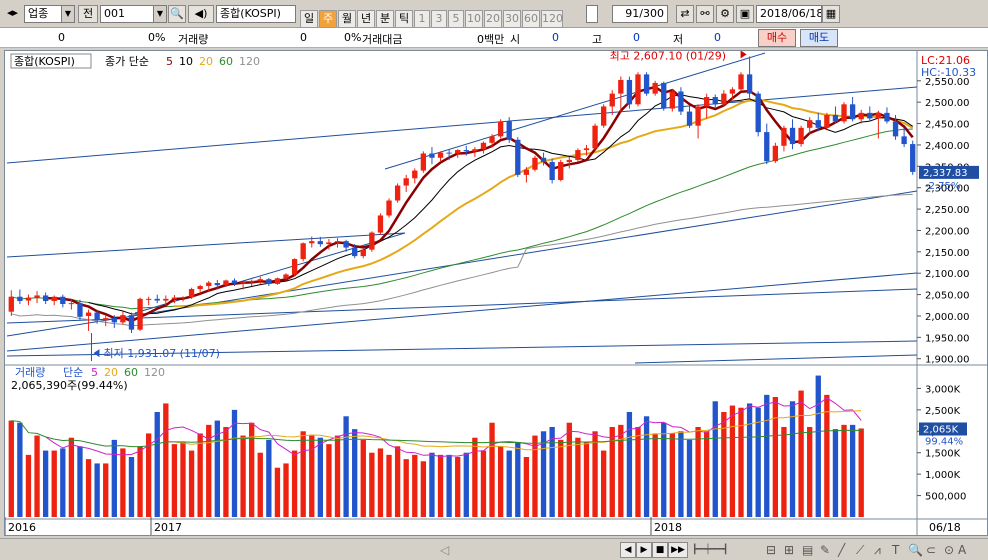  I want to click on volume-ma60-line, so click(436, 434).